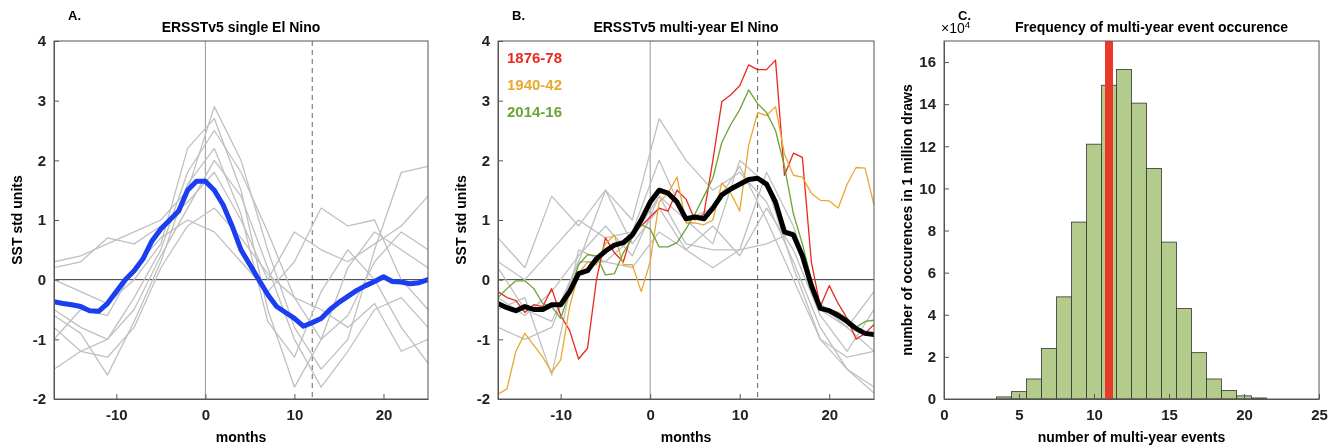  What do you see at coordinates (1131, 437) in the screenshot?
I see `x-axis-title: number of multi-year events` at bounding box center [1131, 437].